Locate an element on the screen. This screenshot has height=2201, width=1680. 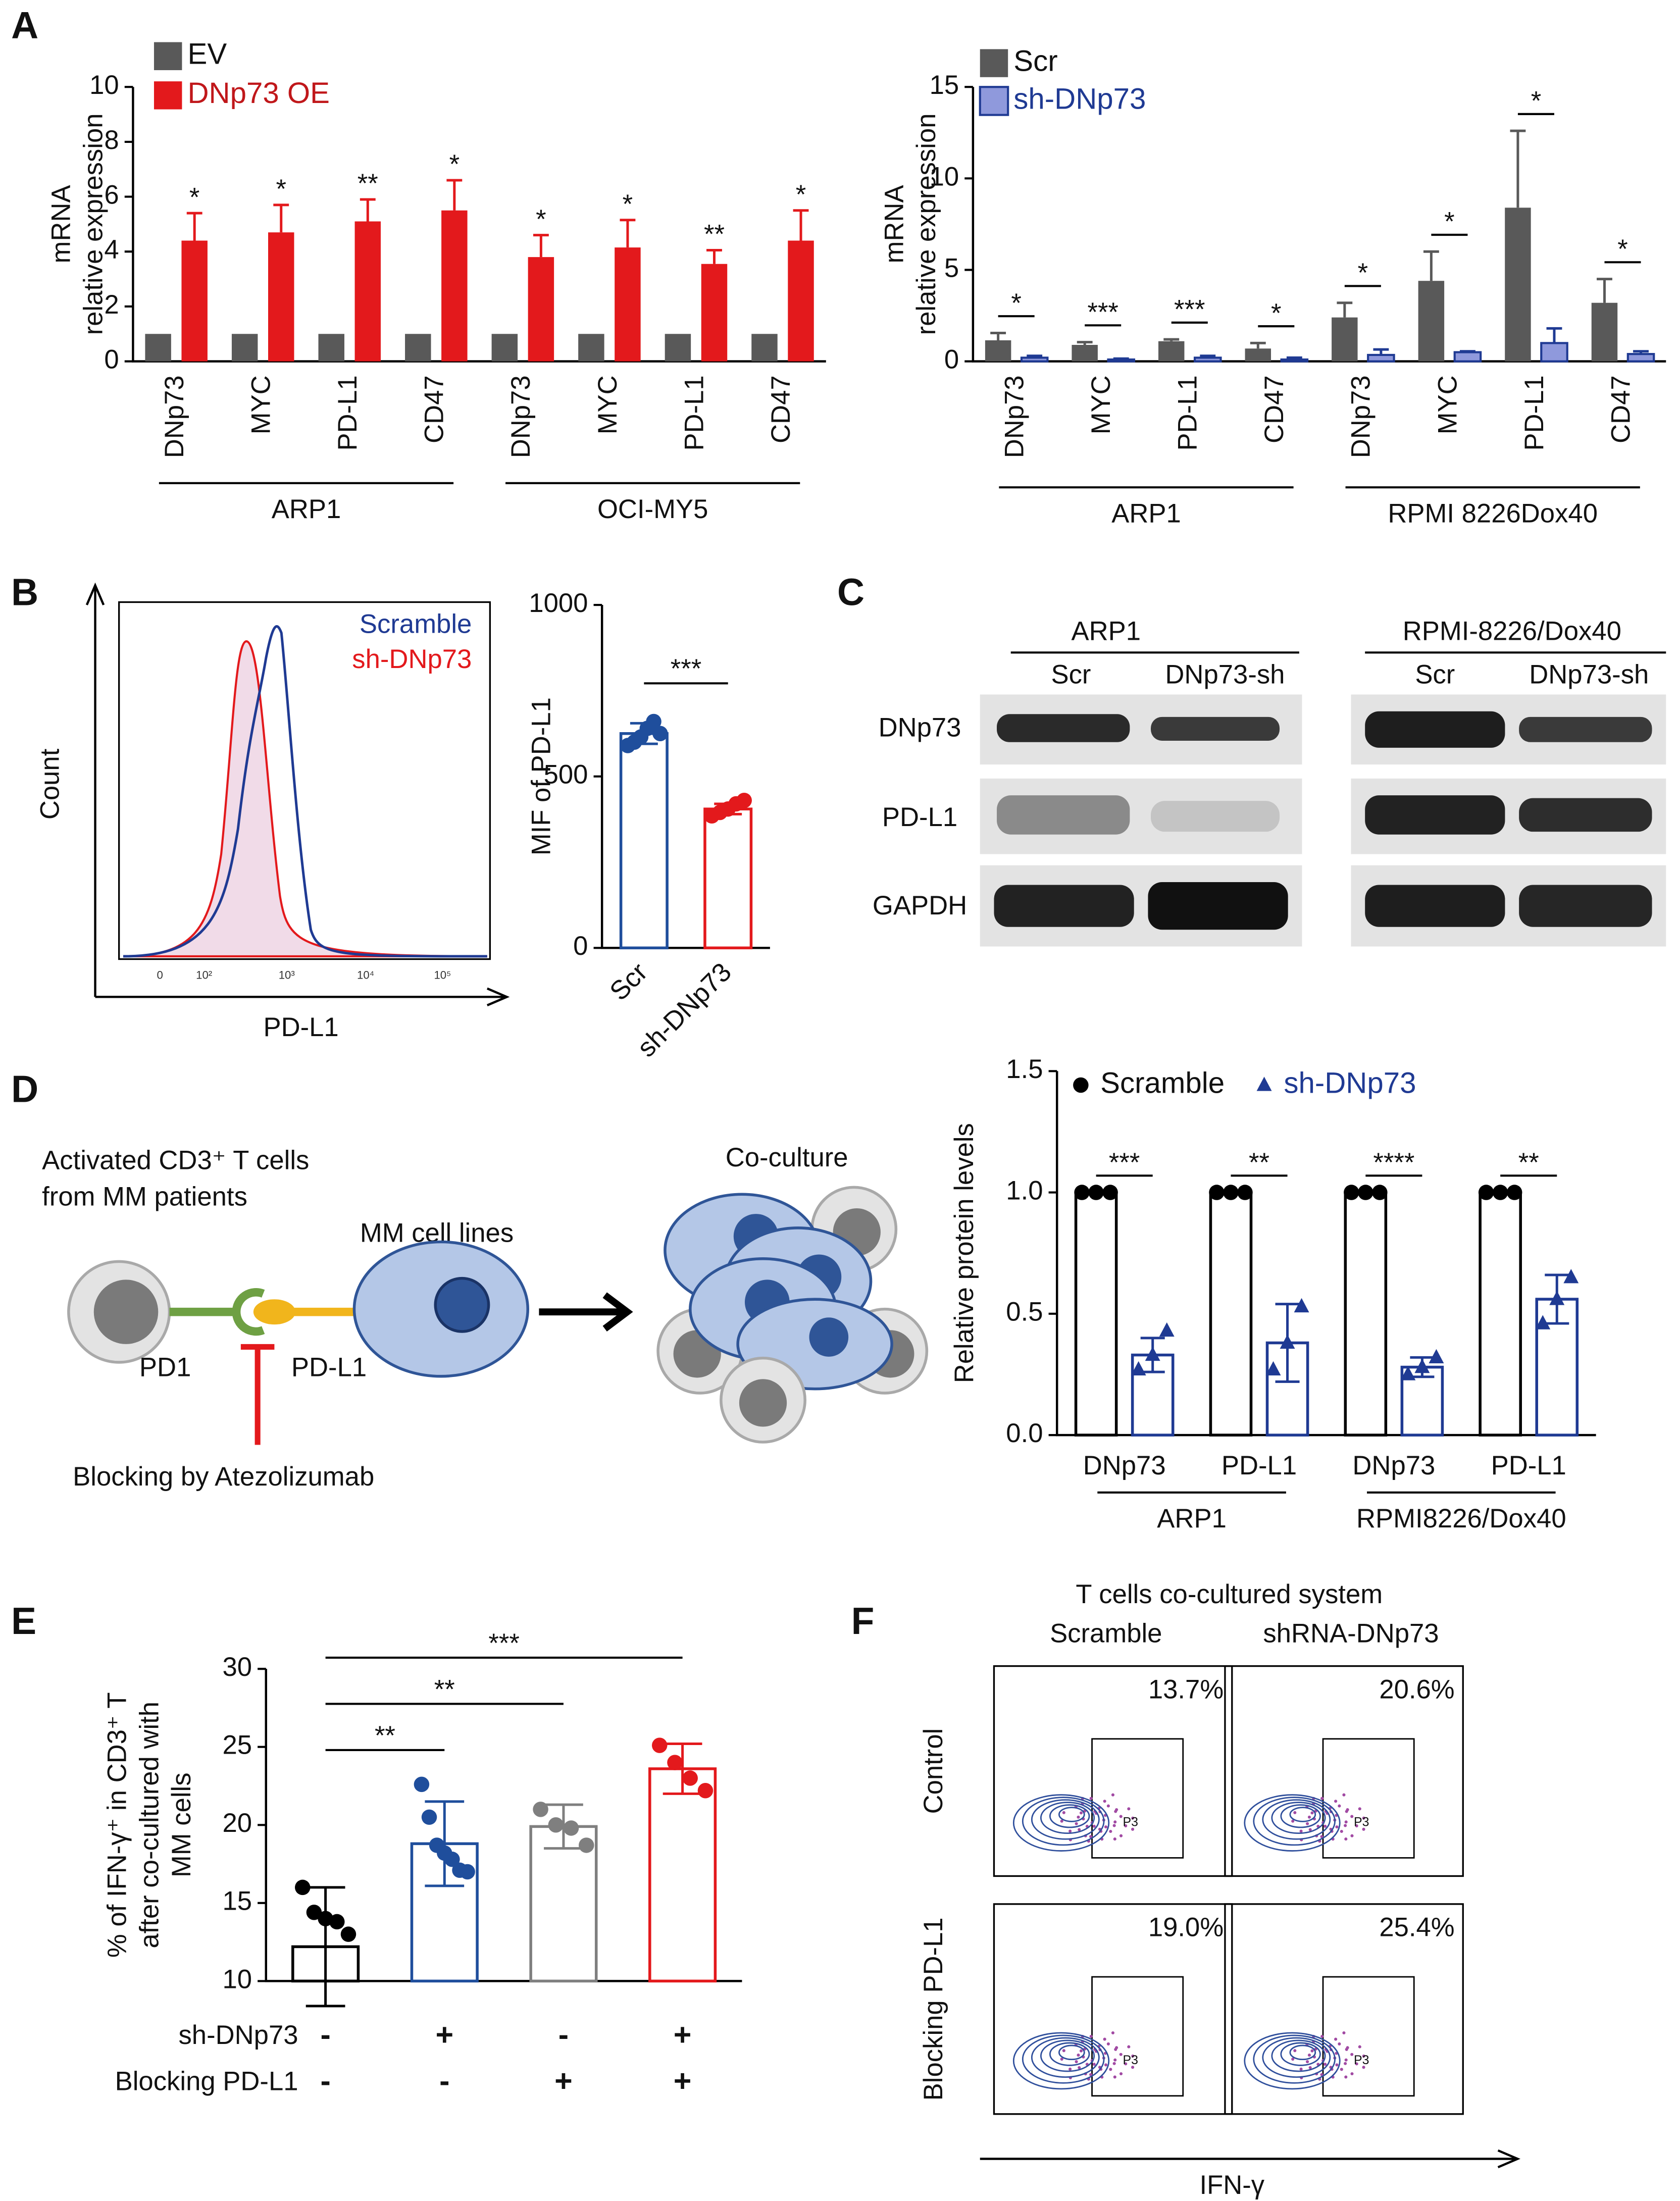
y-tick-label: 0 is located at coordinates (112, 360).